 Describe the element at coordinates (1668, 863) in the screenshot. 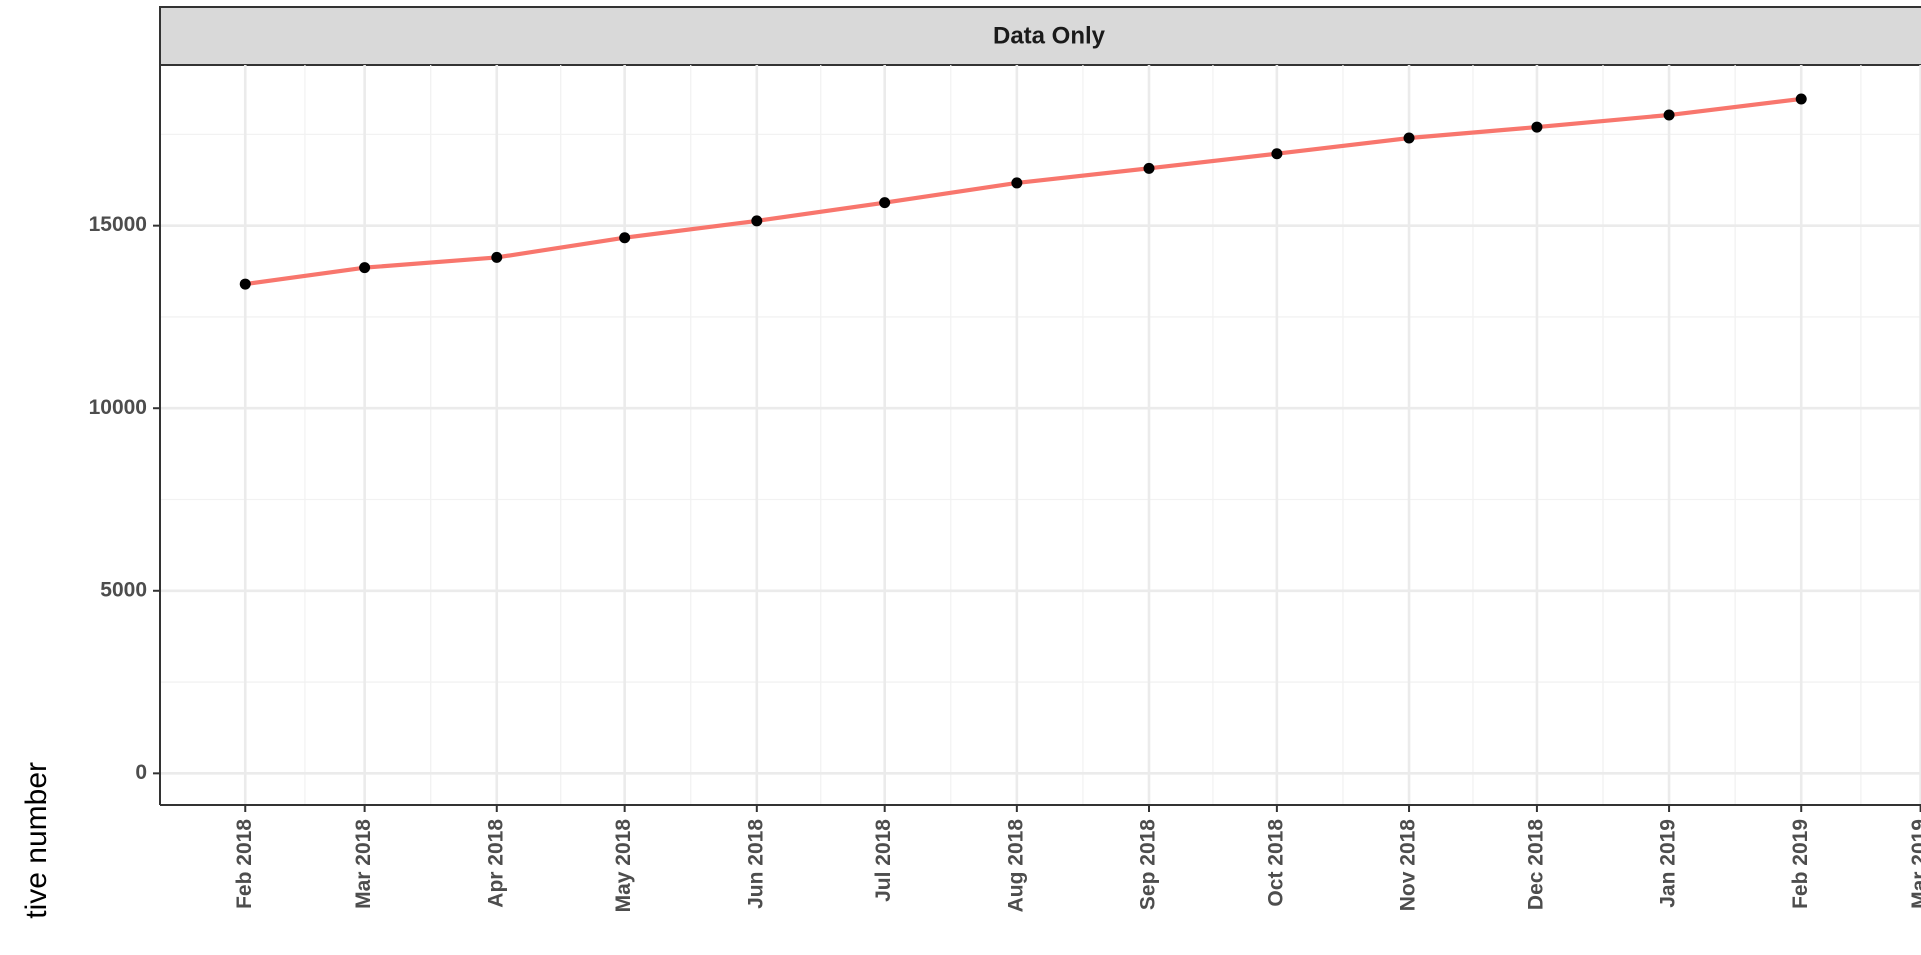

I see `x-tick-label: Jan 2019` at that location.